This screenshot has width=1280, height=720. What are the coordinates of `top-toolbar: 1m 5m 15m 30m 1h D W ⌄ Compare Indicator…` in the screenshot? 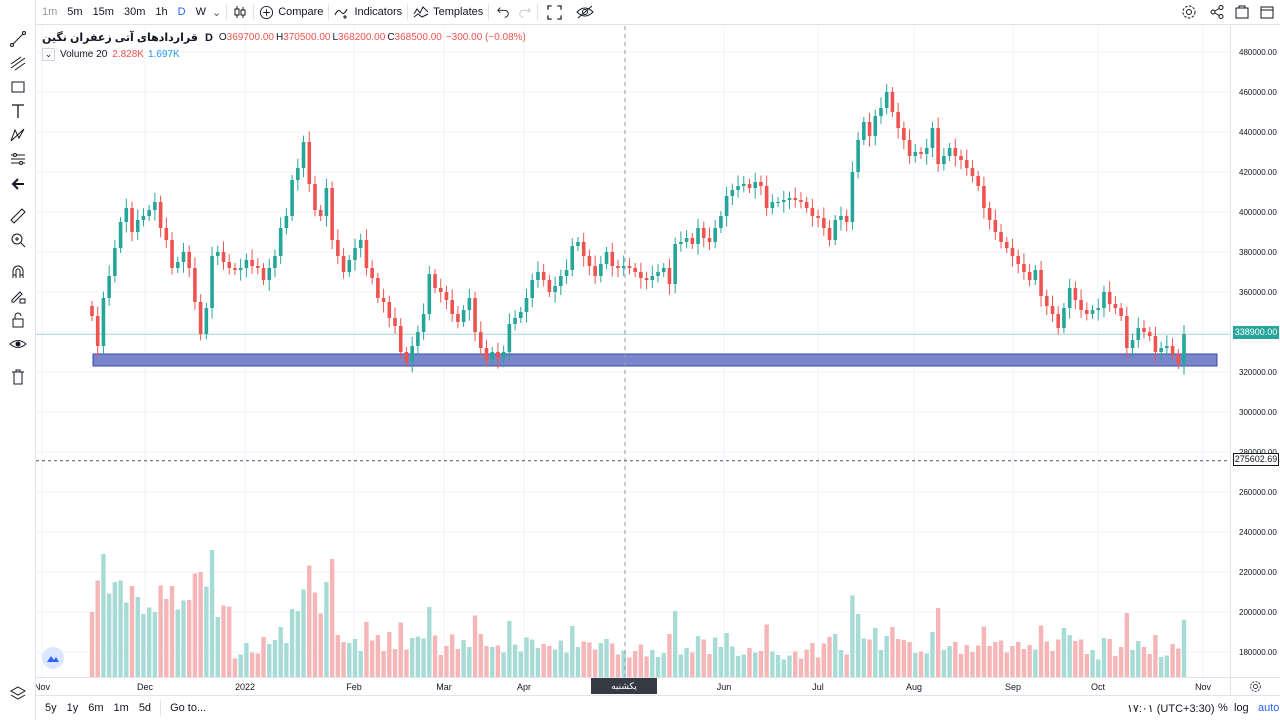 It's located at (640, 12).